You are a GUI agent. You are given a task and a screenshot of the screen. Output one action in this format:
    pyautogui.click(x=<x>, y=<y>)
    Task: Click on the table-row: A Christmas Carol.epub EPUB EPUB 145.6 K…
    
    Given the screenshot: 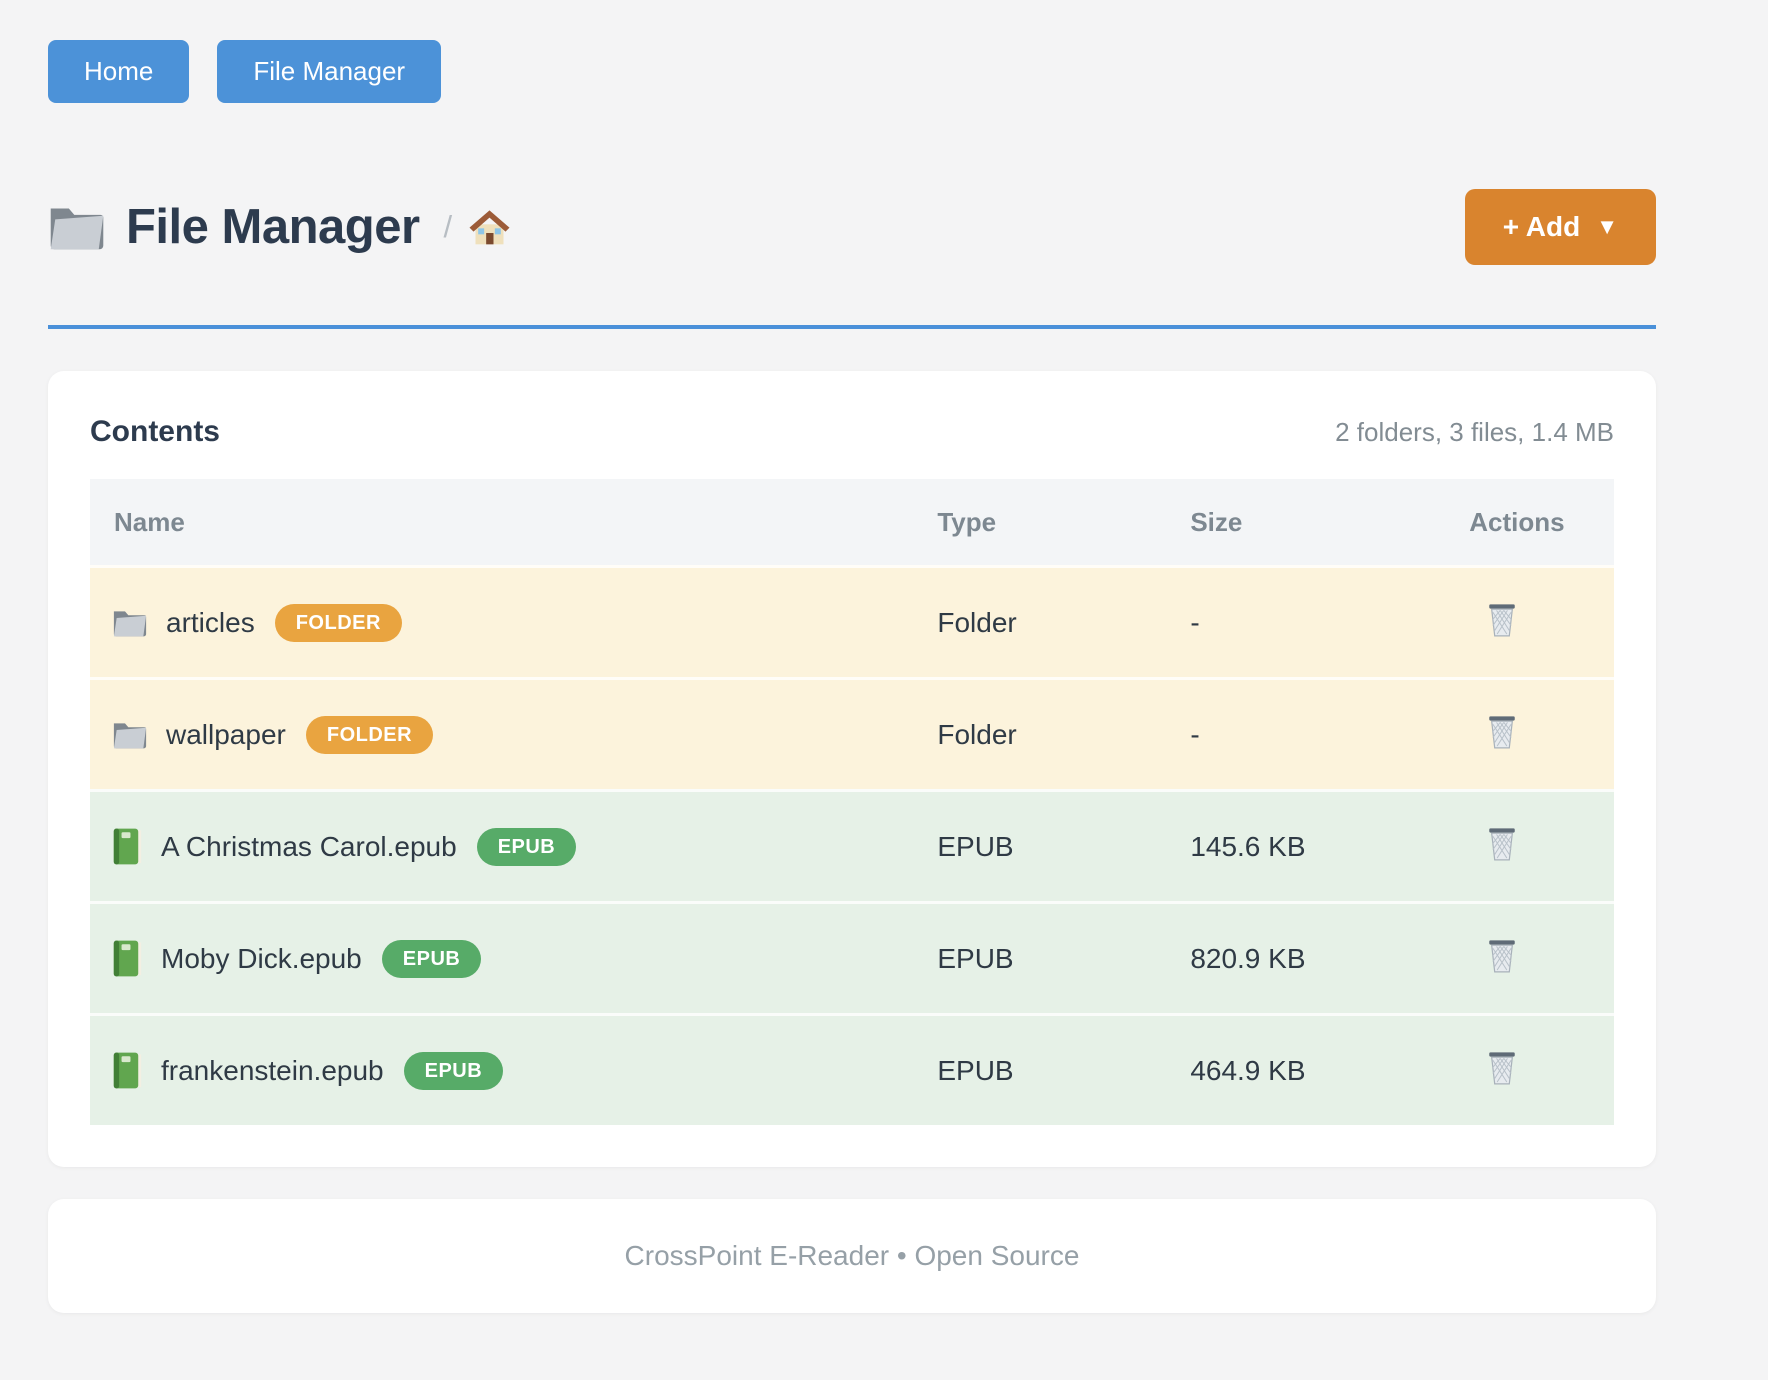 What is the action you would take?
    pyautogui.click(x=852, y=845)
    